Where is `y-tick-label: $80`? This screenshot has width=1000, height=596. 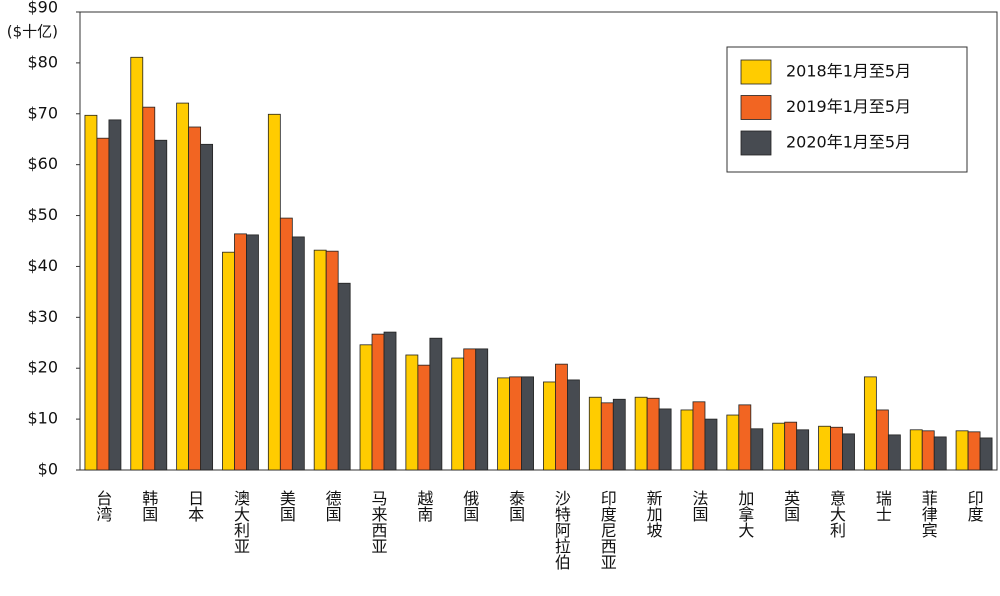 y-tick-label: $80 is located at coordinates (42, 61).